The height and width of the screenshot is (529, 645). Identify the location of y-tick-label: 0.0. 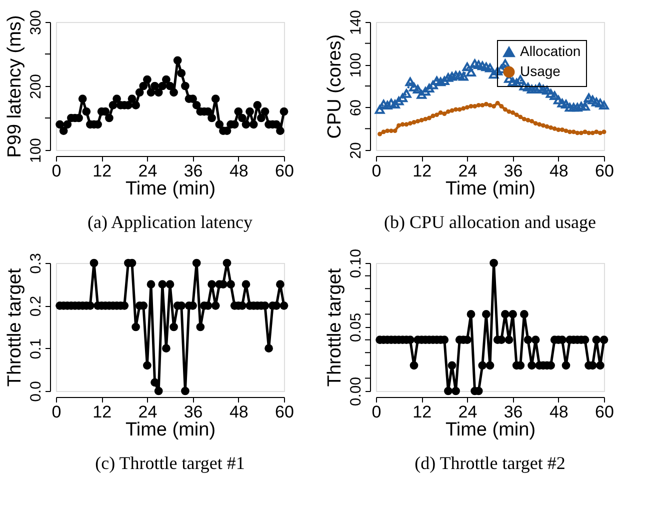
(36, 391).